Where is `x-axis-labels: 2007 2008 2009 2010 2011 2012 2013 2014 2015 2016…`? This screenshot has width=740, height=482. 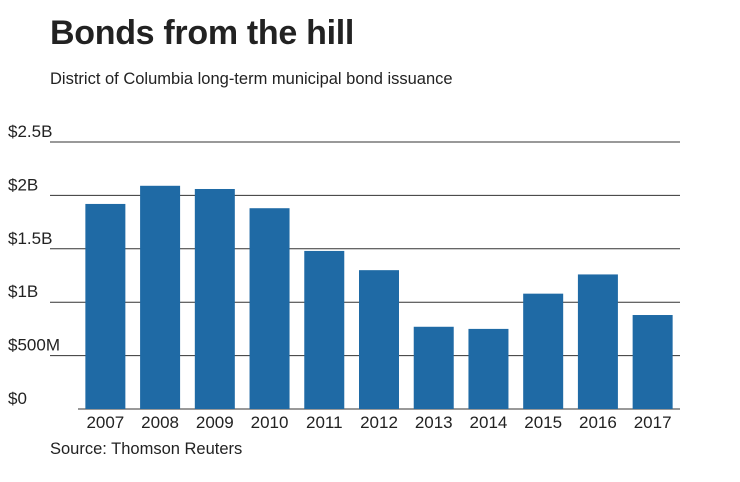 x-axis-labels: 2007 2008 2009 2010 2011 2012 2013 2014 2015 2016… is located at coordinates (378, 422).